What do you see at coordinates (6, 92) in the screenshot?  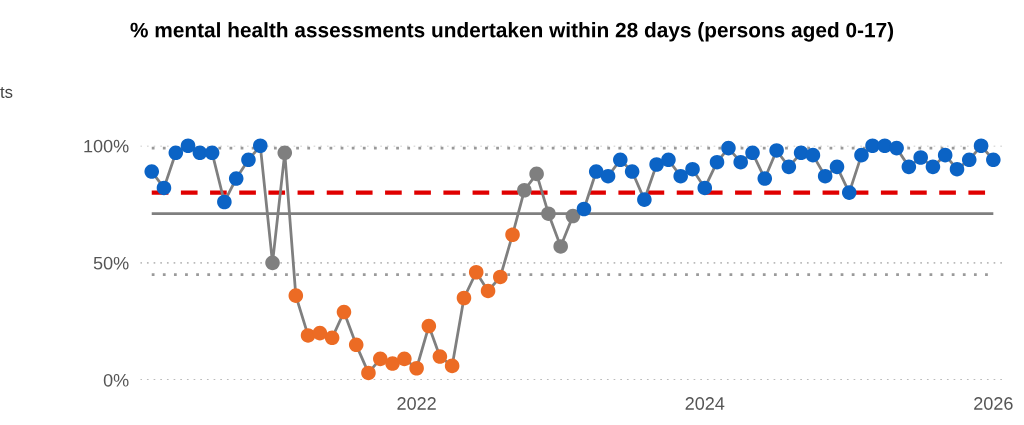 I see `text: ts` at bounding box center [6, 92].